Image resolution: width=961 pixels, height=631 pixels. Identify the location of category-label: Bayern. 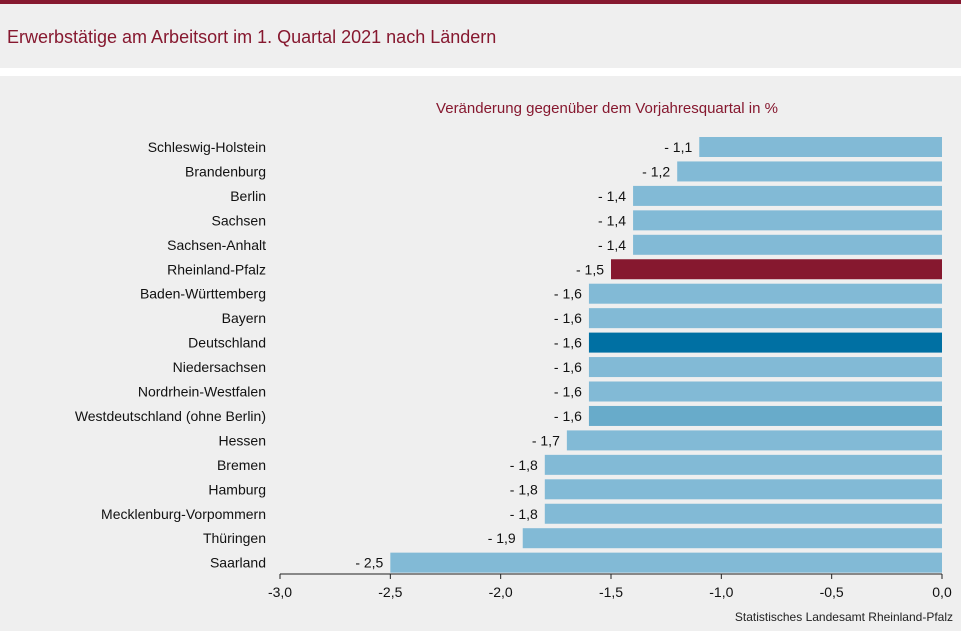
(244, 318).